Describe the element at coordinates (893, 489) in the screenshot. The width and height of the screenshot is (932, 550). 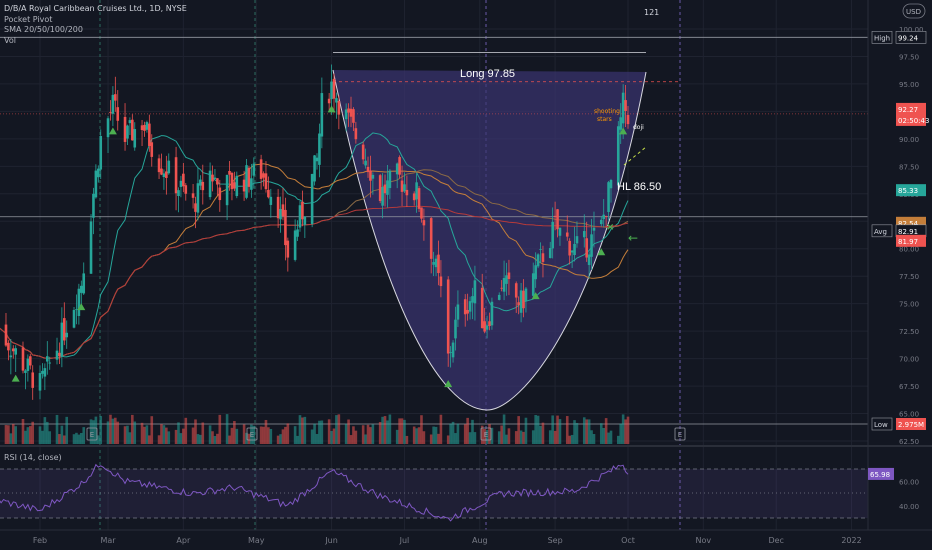
I see `rsi-axis: 60.00 40.00 65.98` at that location.